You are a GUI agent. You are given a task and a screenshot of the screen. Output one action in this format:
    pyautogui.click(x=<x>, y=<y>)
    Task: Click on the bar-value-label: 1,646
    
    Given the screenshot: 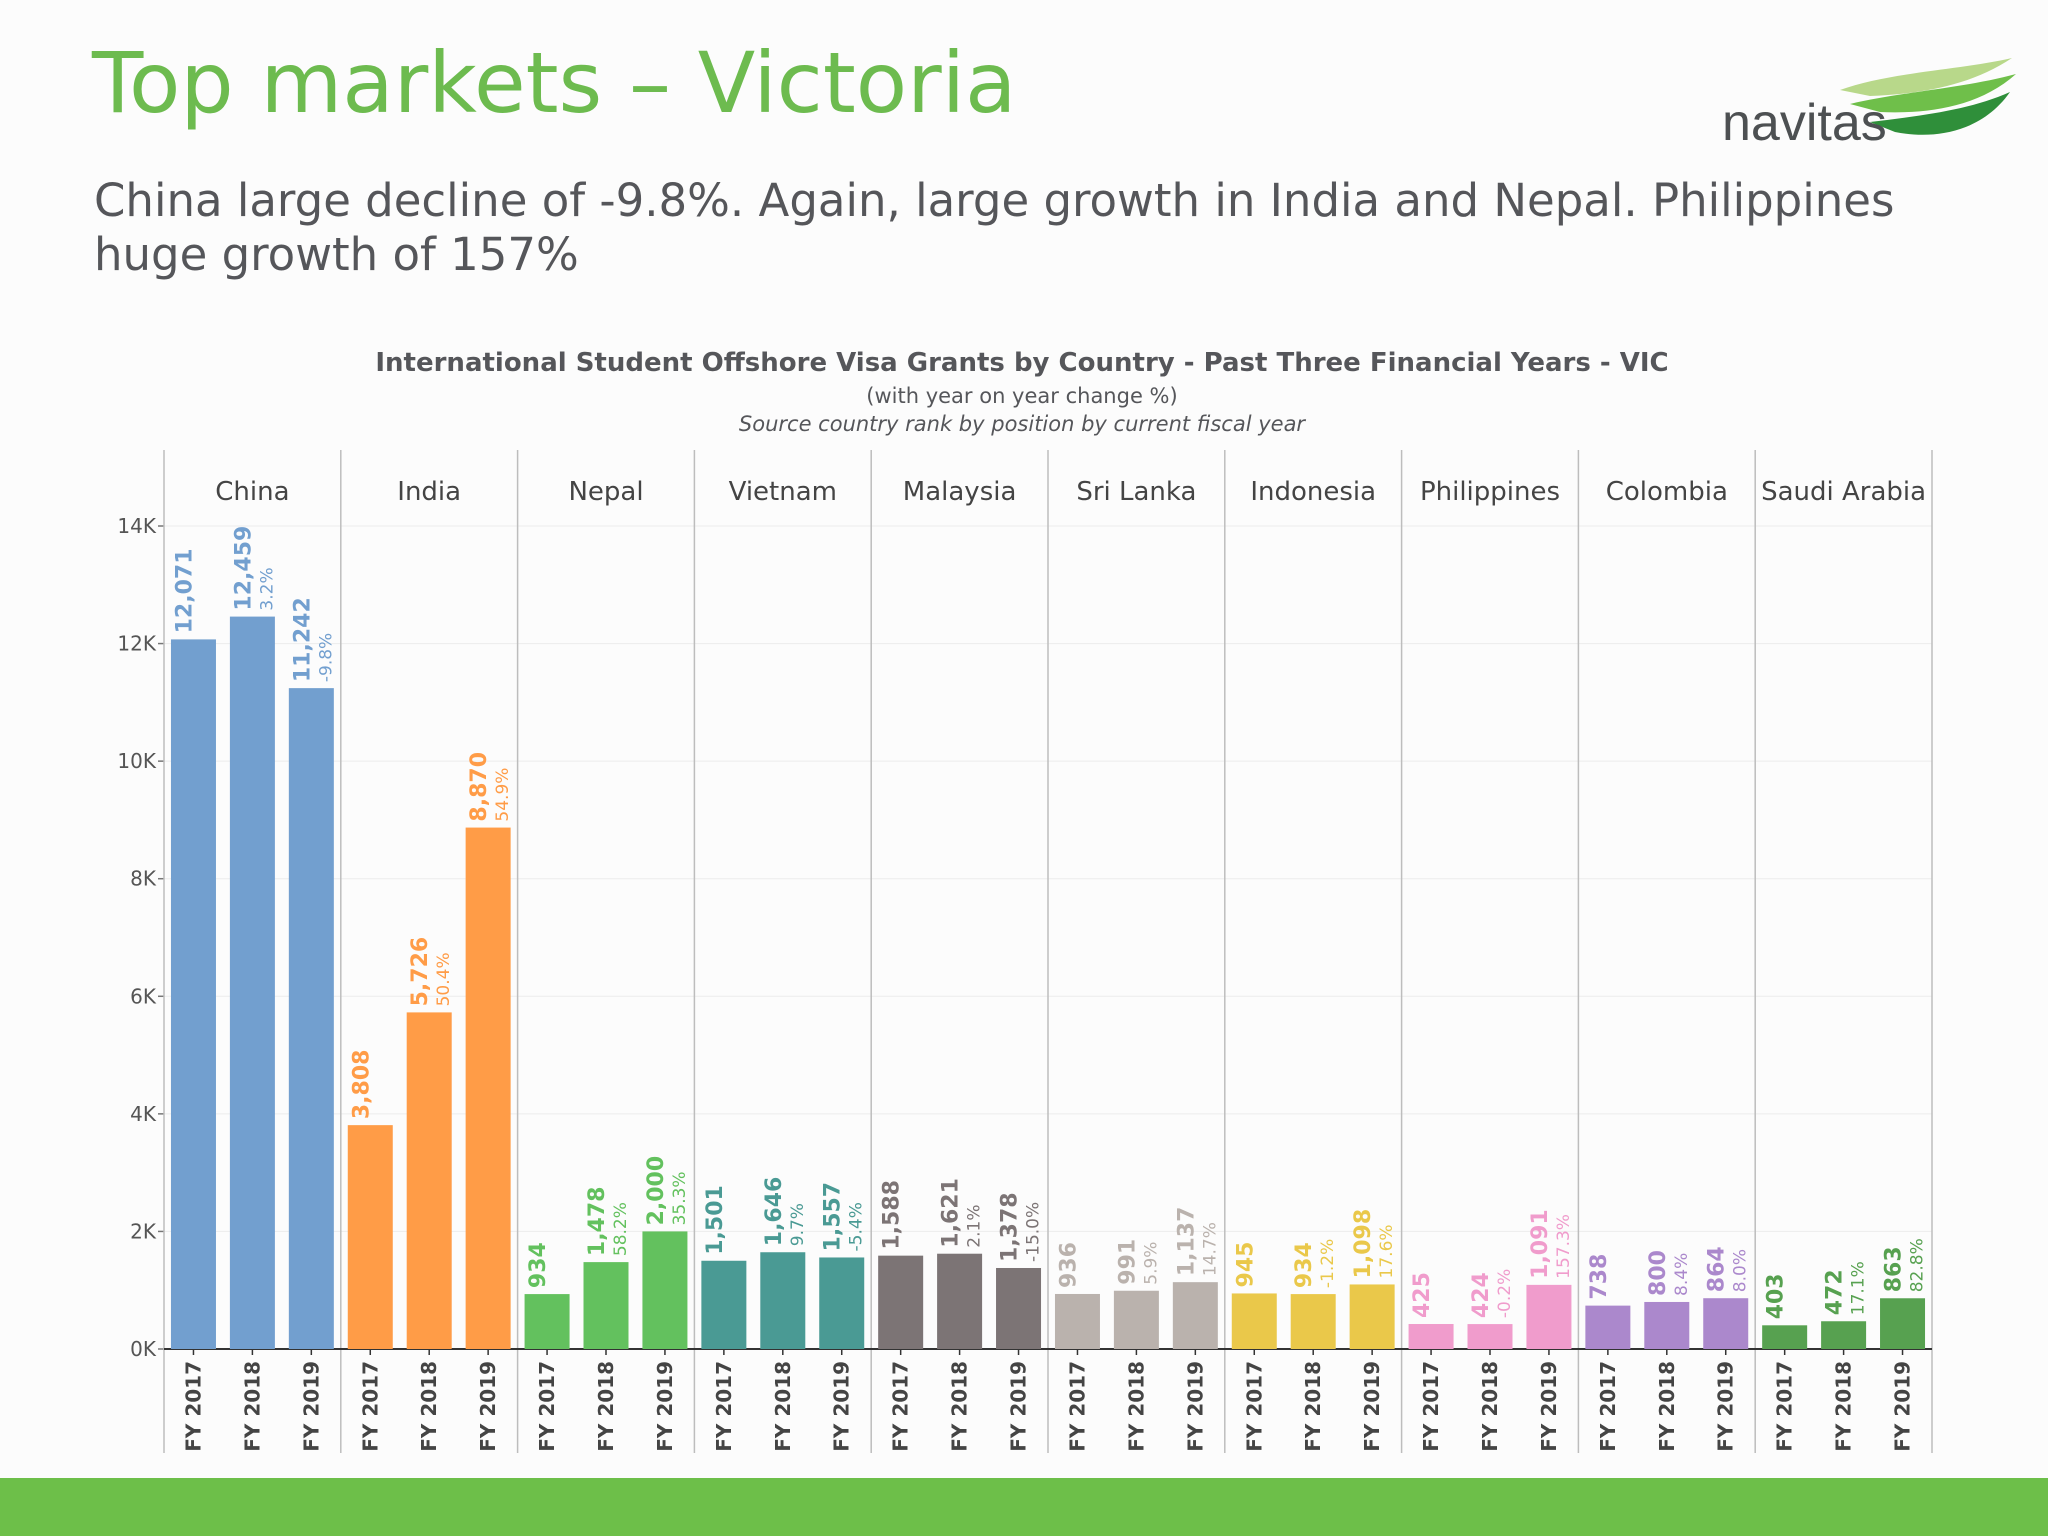 What is the action you would take?
    pyautogui.click(x=774, y=1212)
    